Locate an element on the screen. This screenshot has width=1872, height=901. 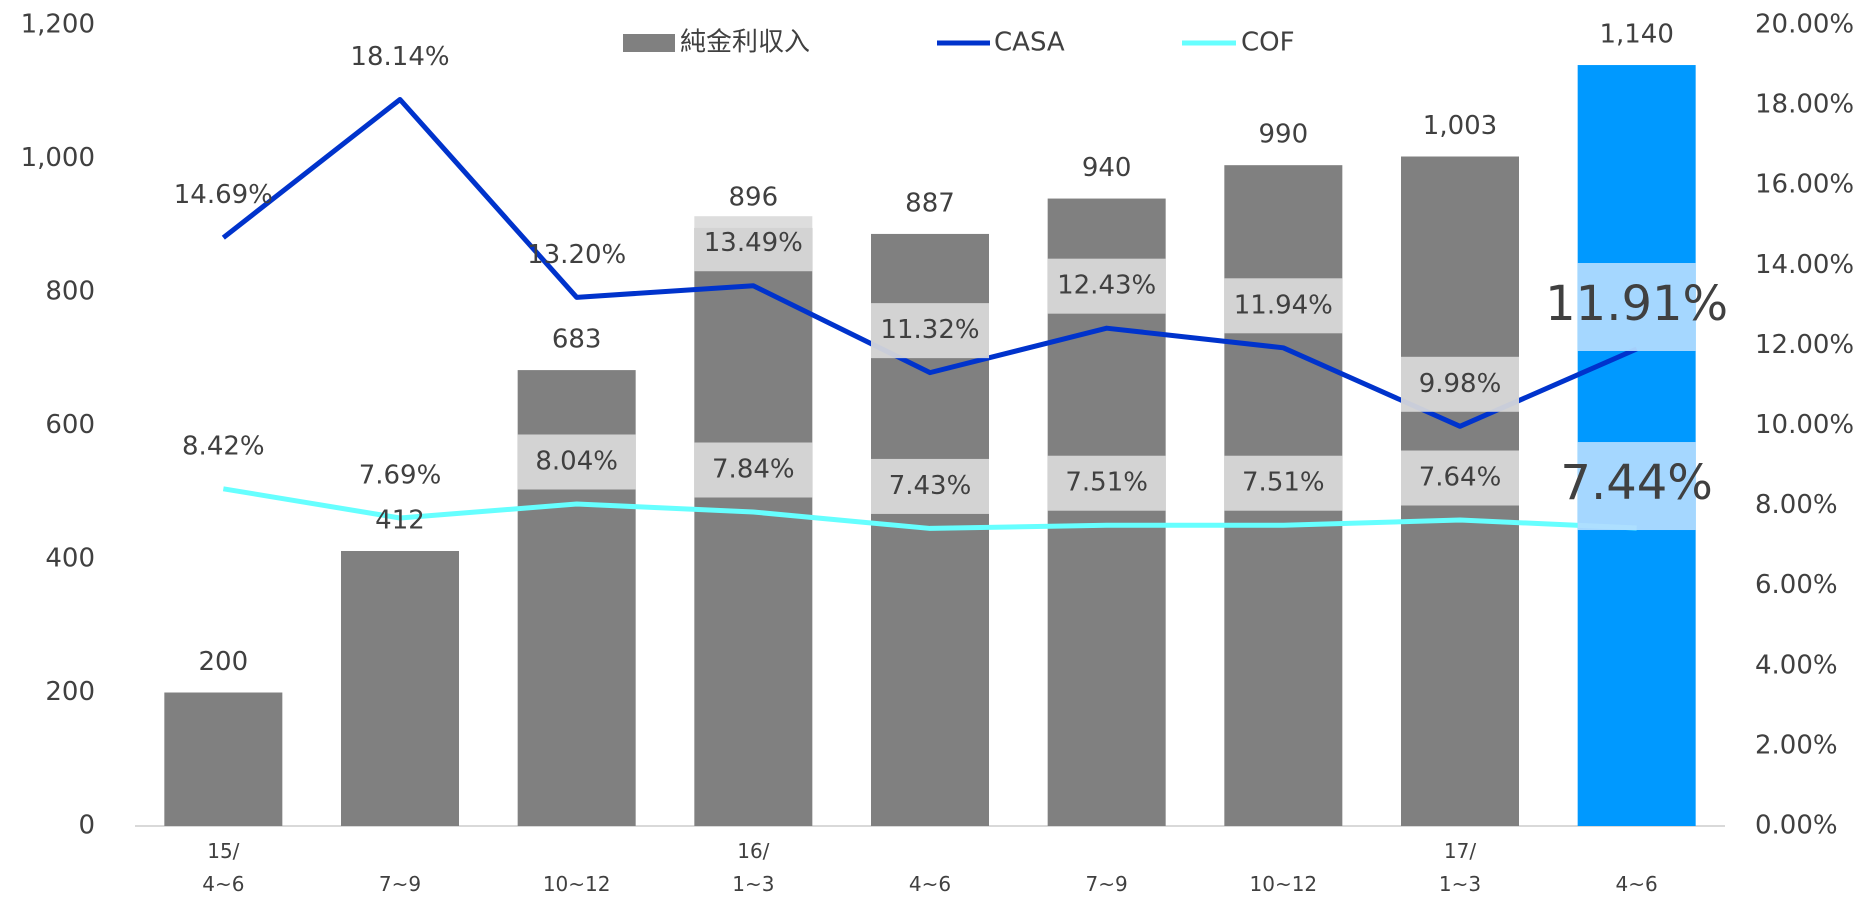
data-label: 887 is located at coordinates (930, 203).